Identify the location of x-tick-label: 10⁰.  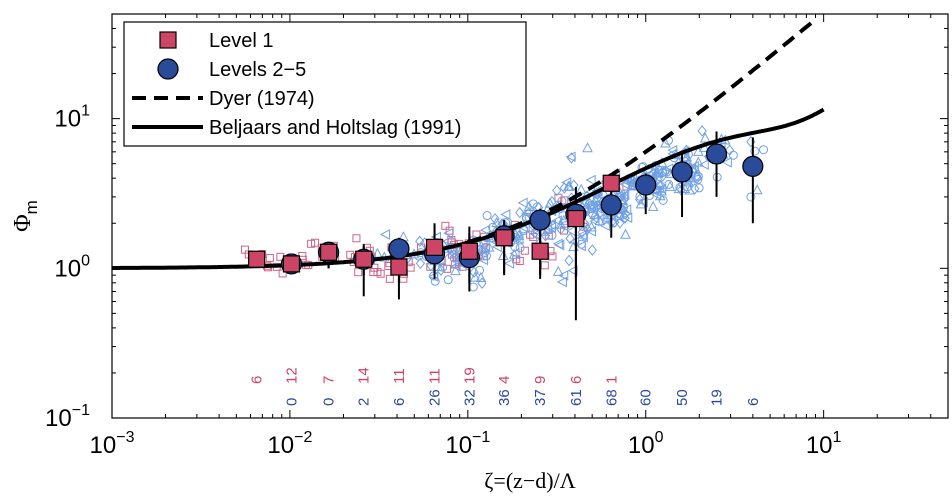
(646, 444).